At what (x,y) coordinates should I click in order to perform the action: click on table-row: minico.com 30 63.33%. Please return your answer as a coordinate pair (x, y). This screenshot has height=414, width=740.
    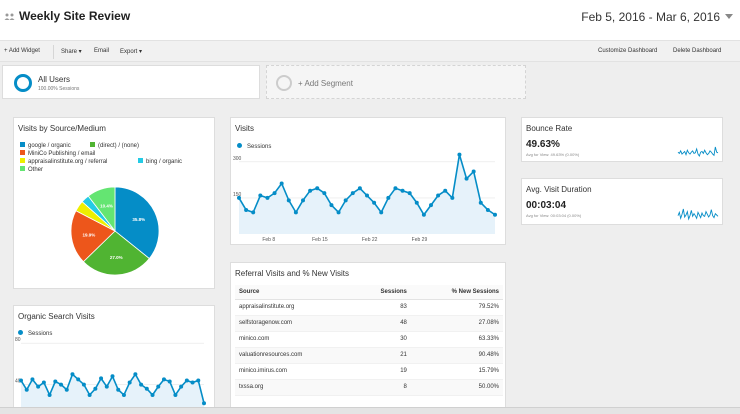
    Looking at the image, I should click on (369, 339).